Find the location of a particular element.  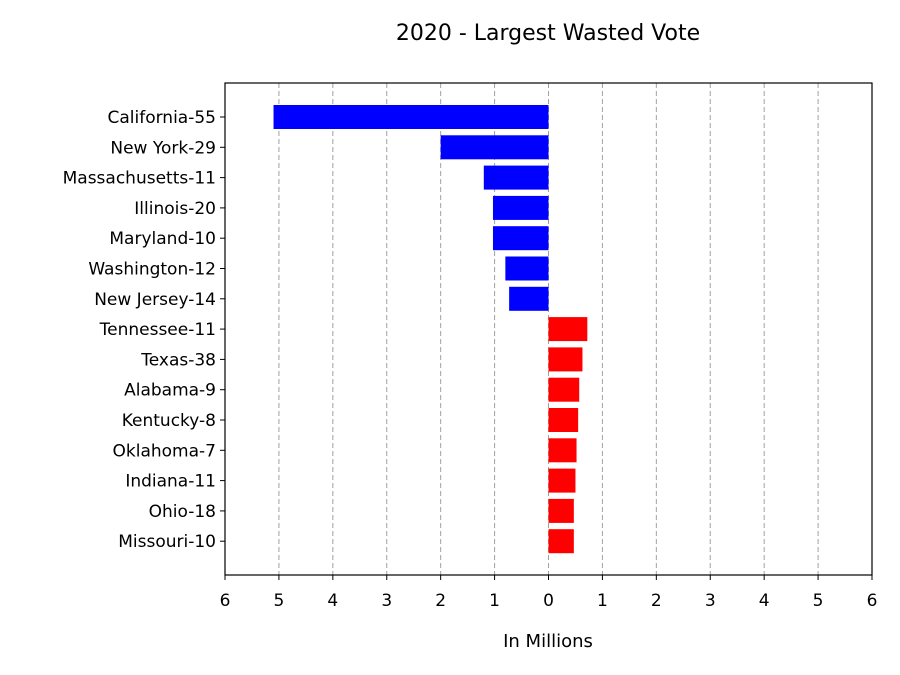

y-tick-label: Washington-12 is located at coordinates (152, 270).